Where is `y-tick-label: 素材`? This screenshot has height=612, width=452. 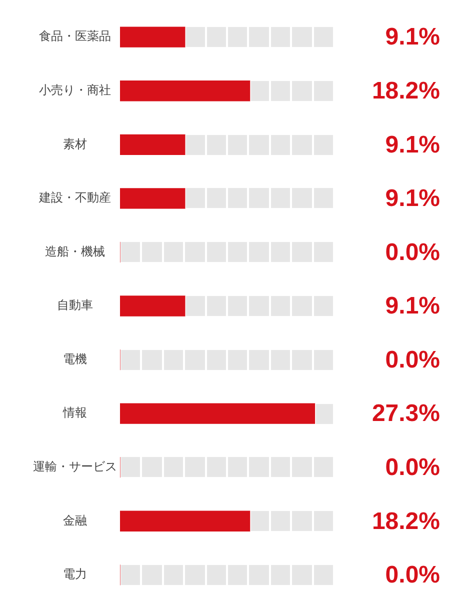 y-tick-label: 素材 is located at coordinates (75, 143).